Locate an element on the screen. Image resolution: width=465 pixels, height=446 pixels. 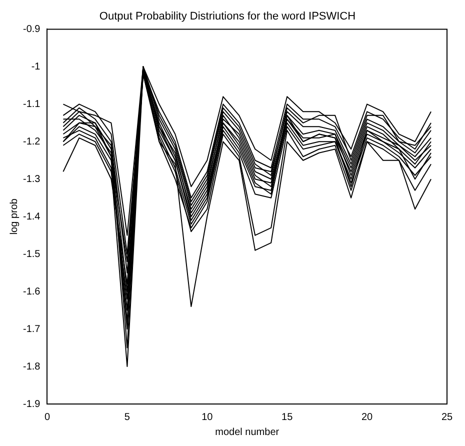
y-tick-label: -1.9 is located at coordinates (31, 404).